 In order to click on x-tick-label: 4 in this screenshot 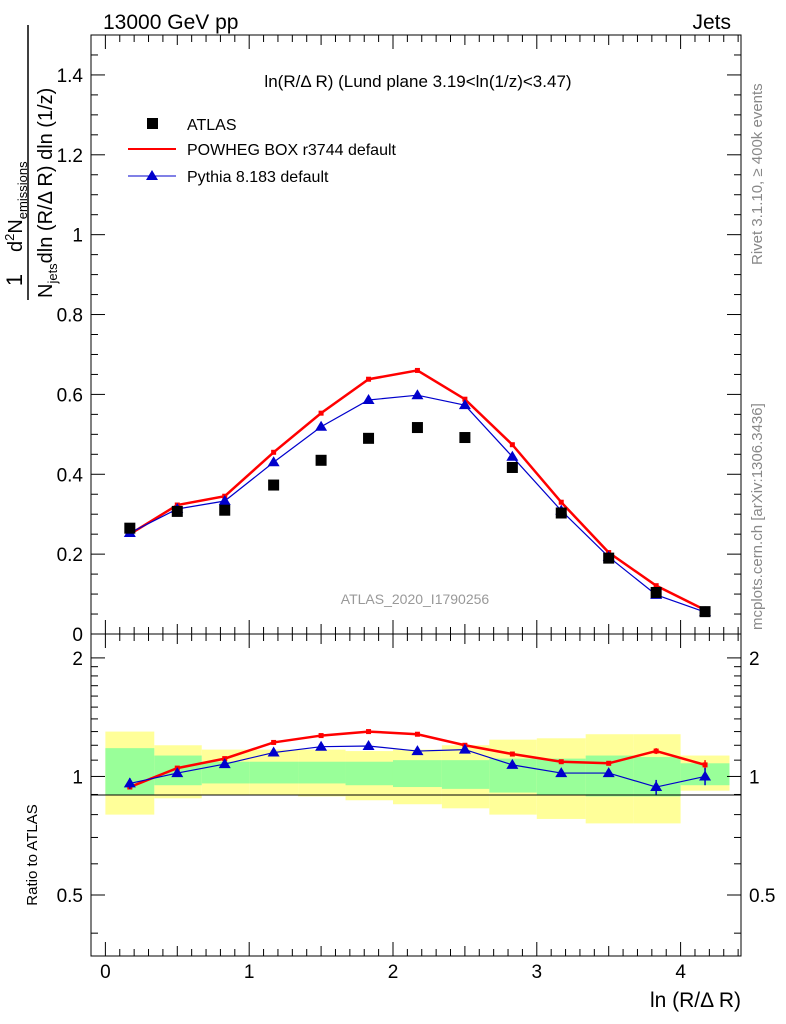, I will do `click(680, 972)`.